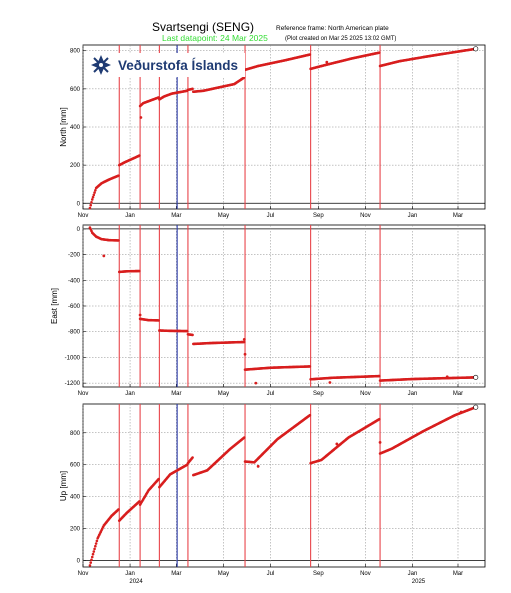  What do you see at coordinates (74, 256) in the screenshot?
I see `y-tick-label: -200` at bounding box center [74, 256].